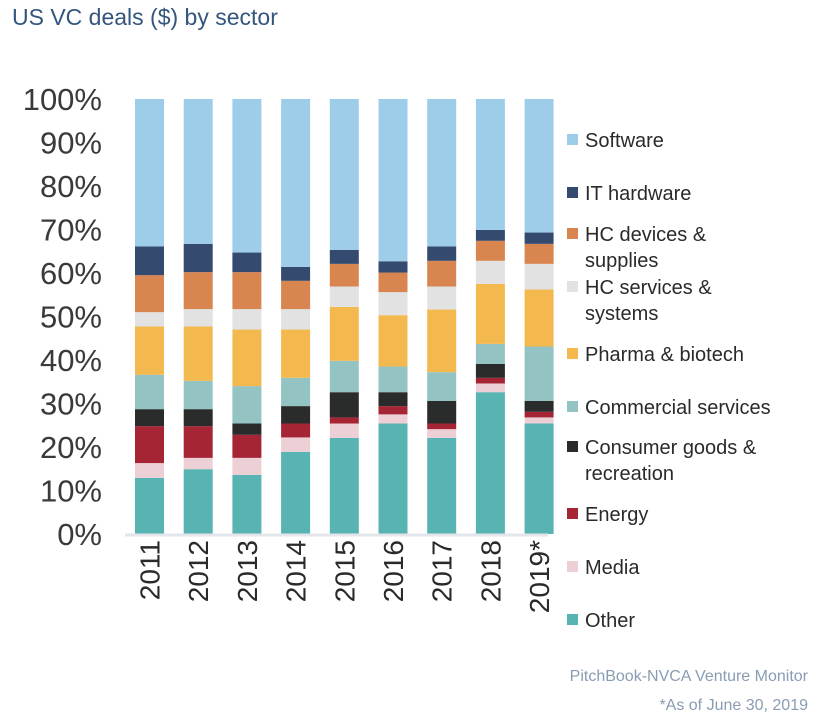 The height and width of the screenshot is (726, 818). Describe the element at coordinates (393, 571) in the screenshot. I see `x-tick-label: 2016` at that location.